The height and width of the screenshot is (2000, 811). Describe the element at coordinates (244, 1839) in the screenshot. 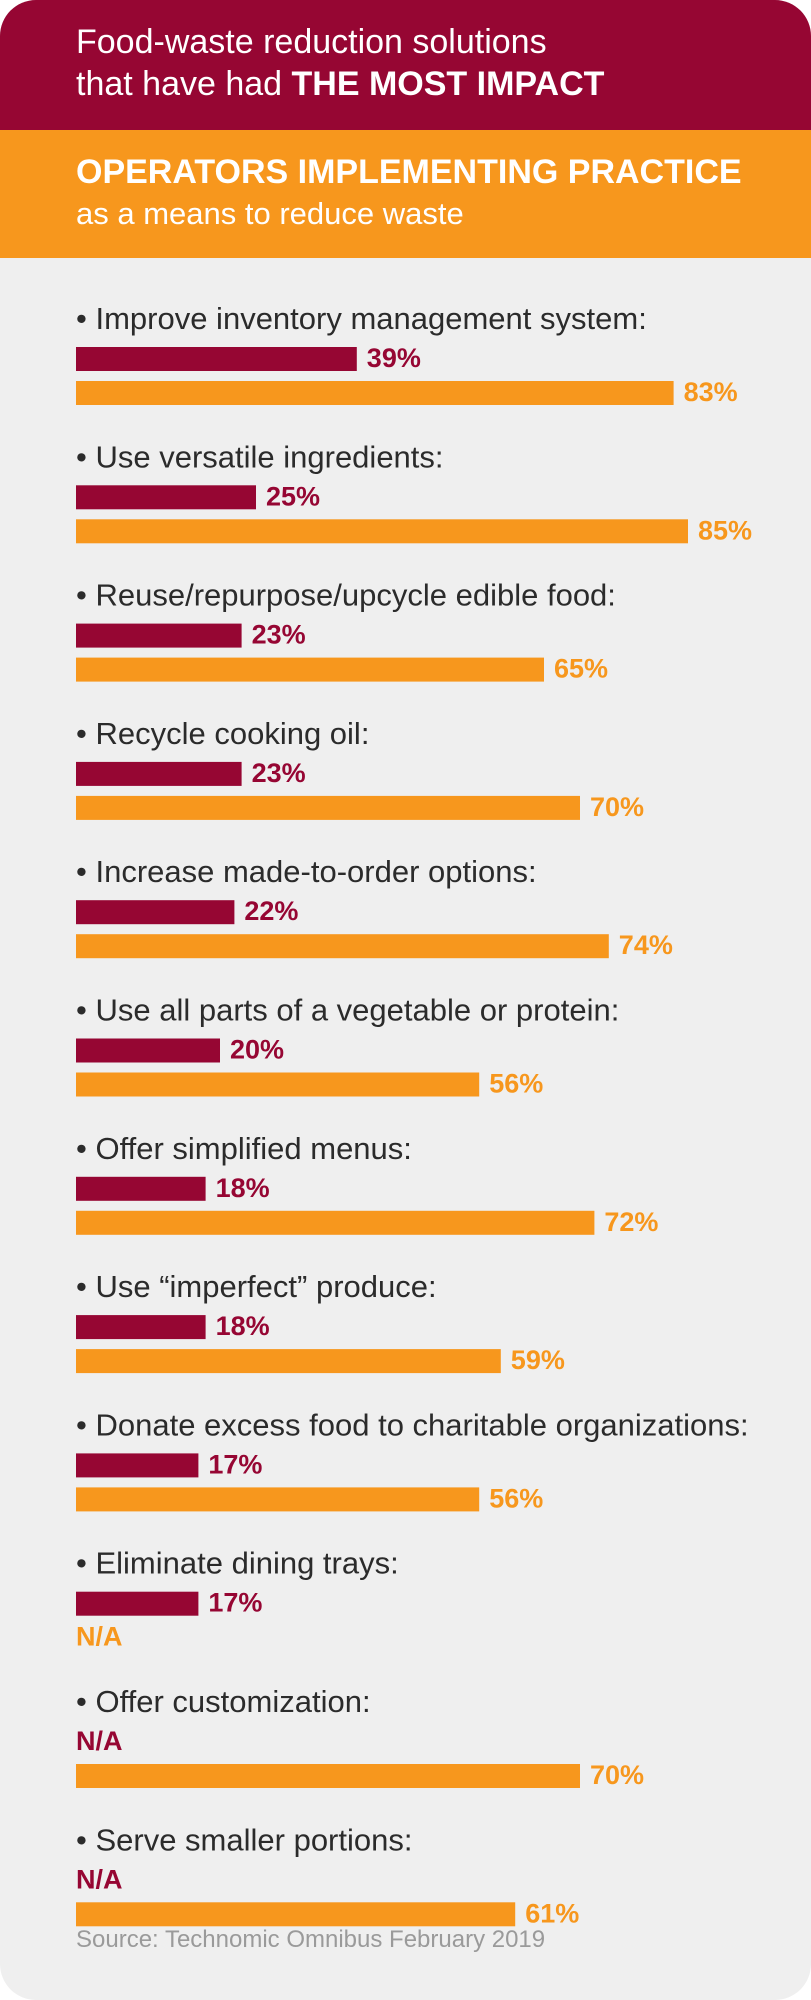

I see `category-label: • Serve smaller portions:` at that location.